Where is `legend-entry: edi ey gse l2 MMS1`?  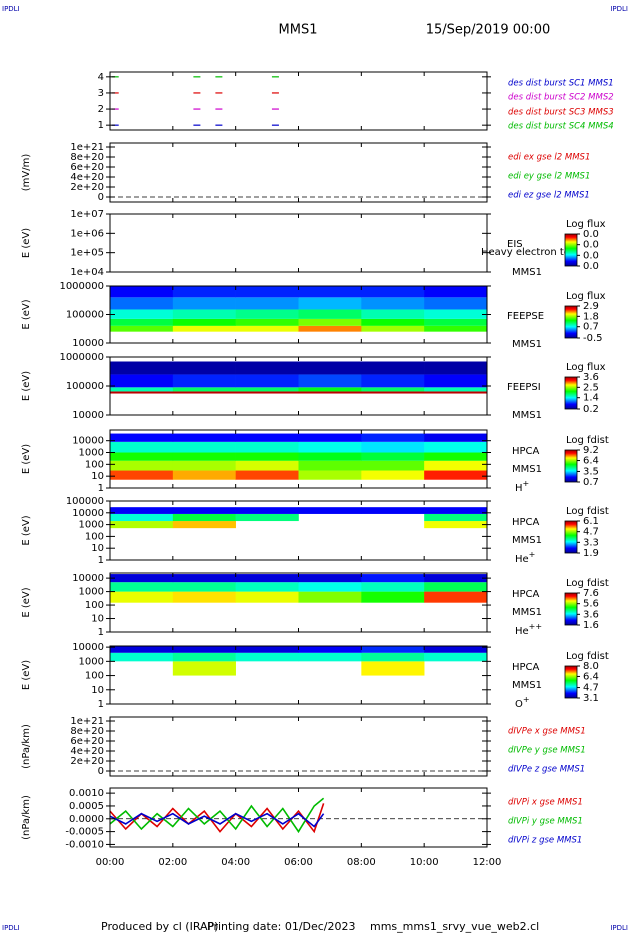
legend-entry: edi ey gse l2 MMS1 is located at coordinates (549, 177).